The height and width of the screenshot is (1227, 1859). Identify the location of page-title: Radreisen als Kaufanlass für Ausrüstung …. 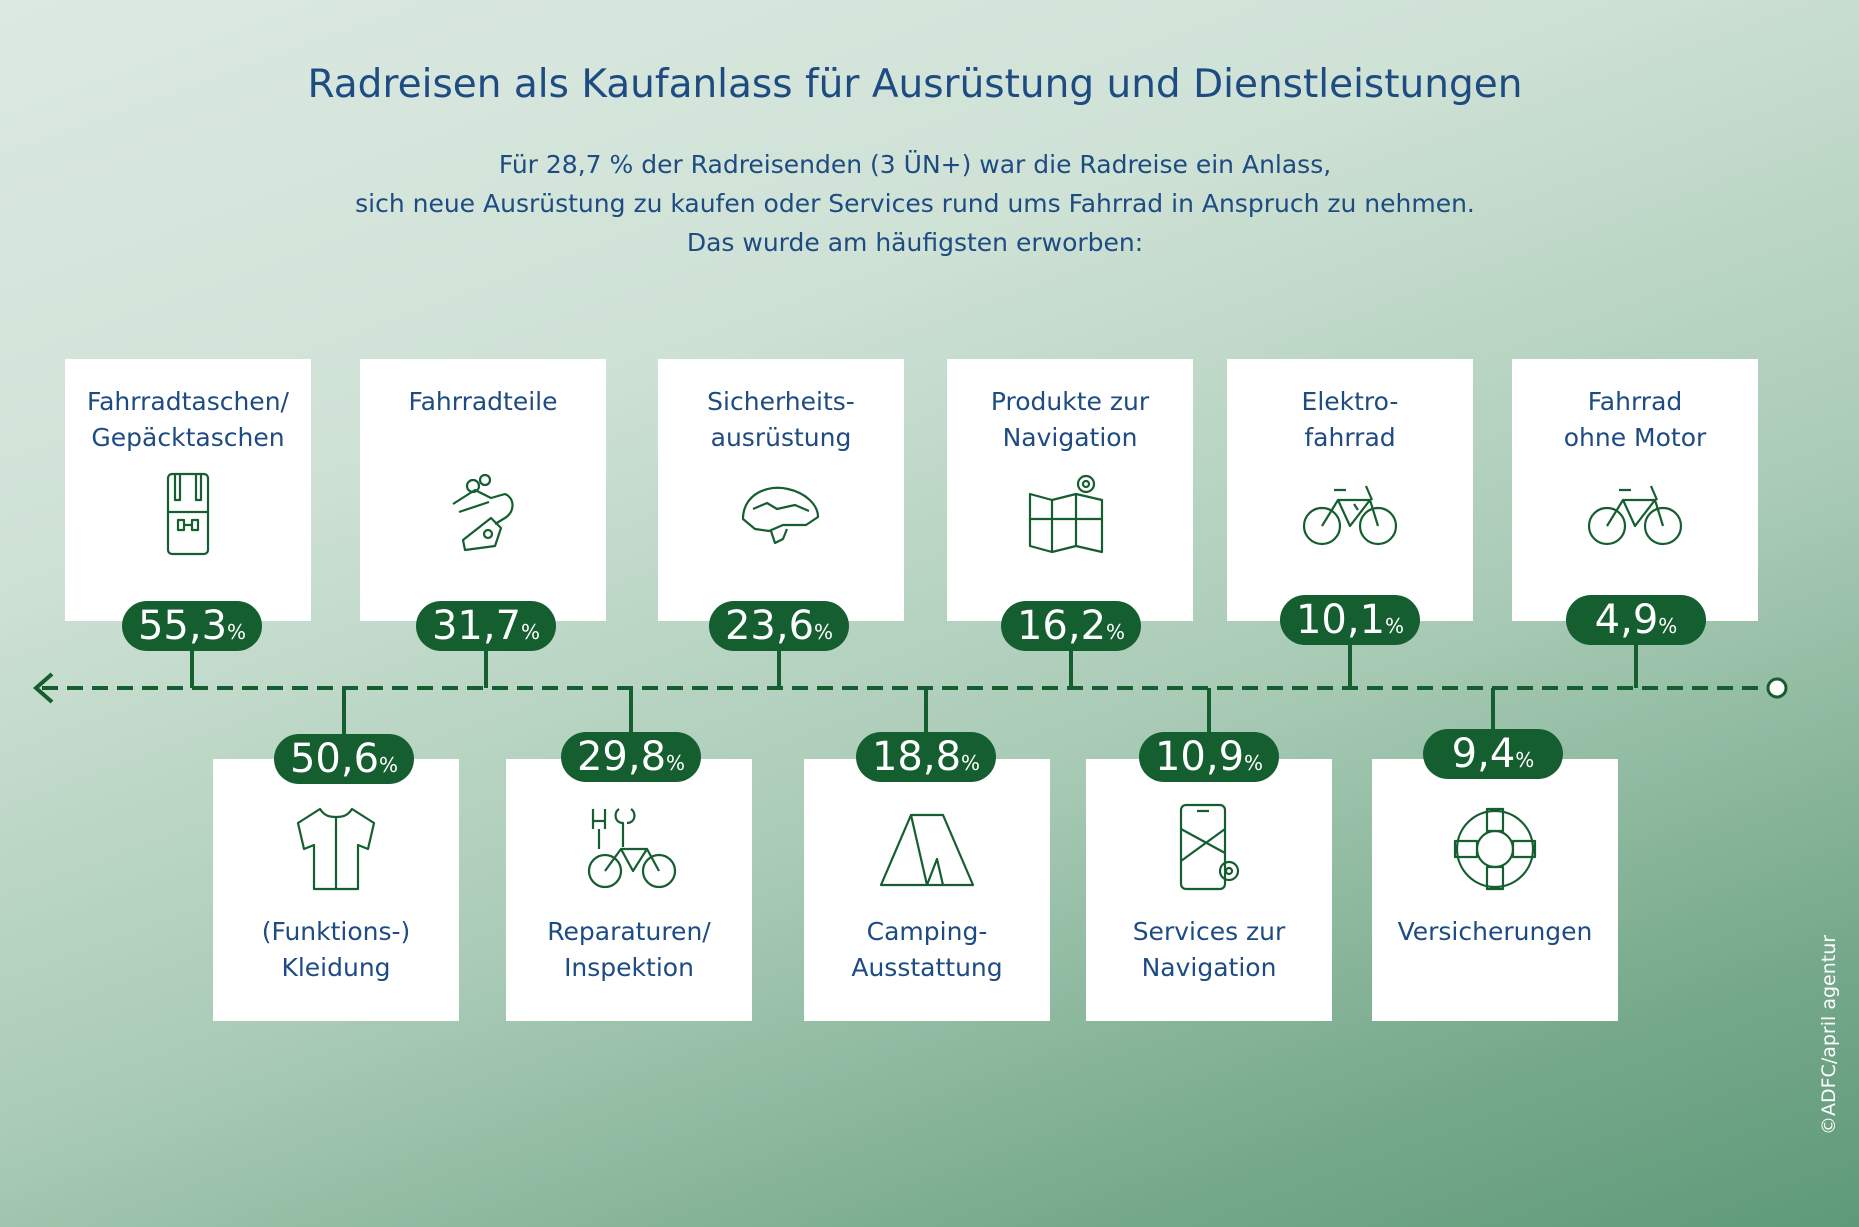
(915, 84).